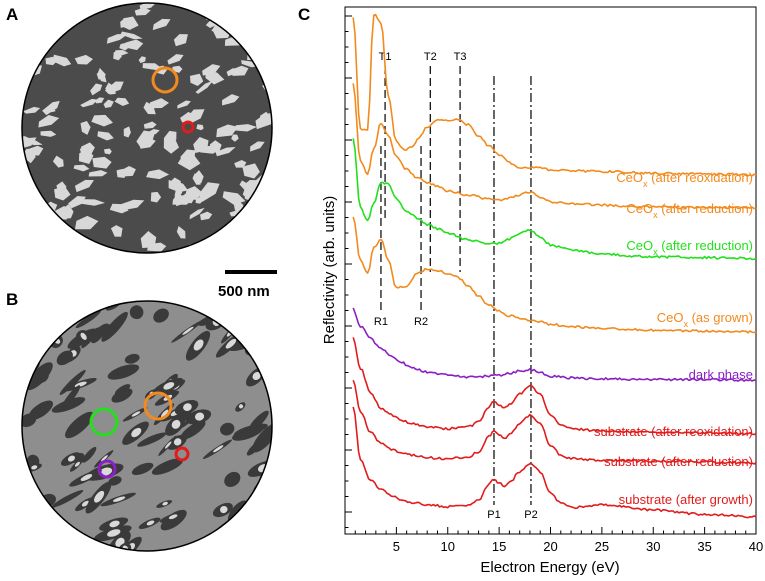 The width and height of the screenshot is (765, 581). What do you see at coordinates (182, 454) in the screenshot?
I see `red-marker-circle-b` at bounding box center [182, 454].